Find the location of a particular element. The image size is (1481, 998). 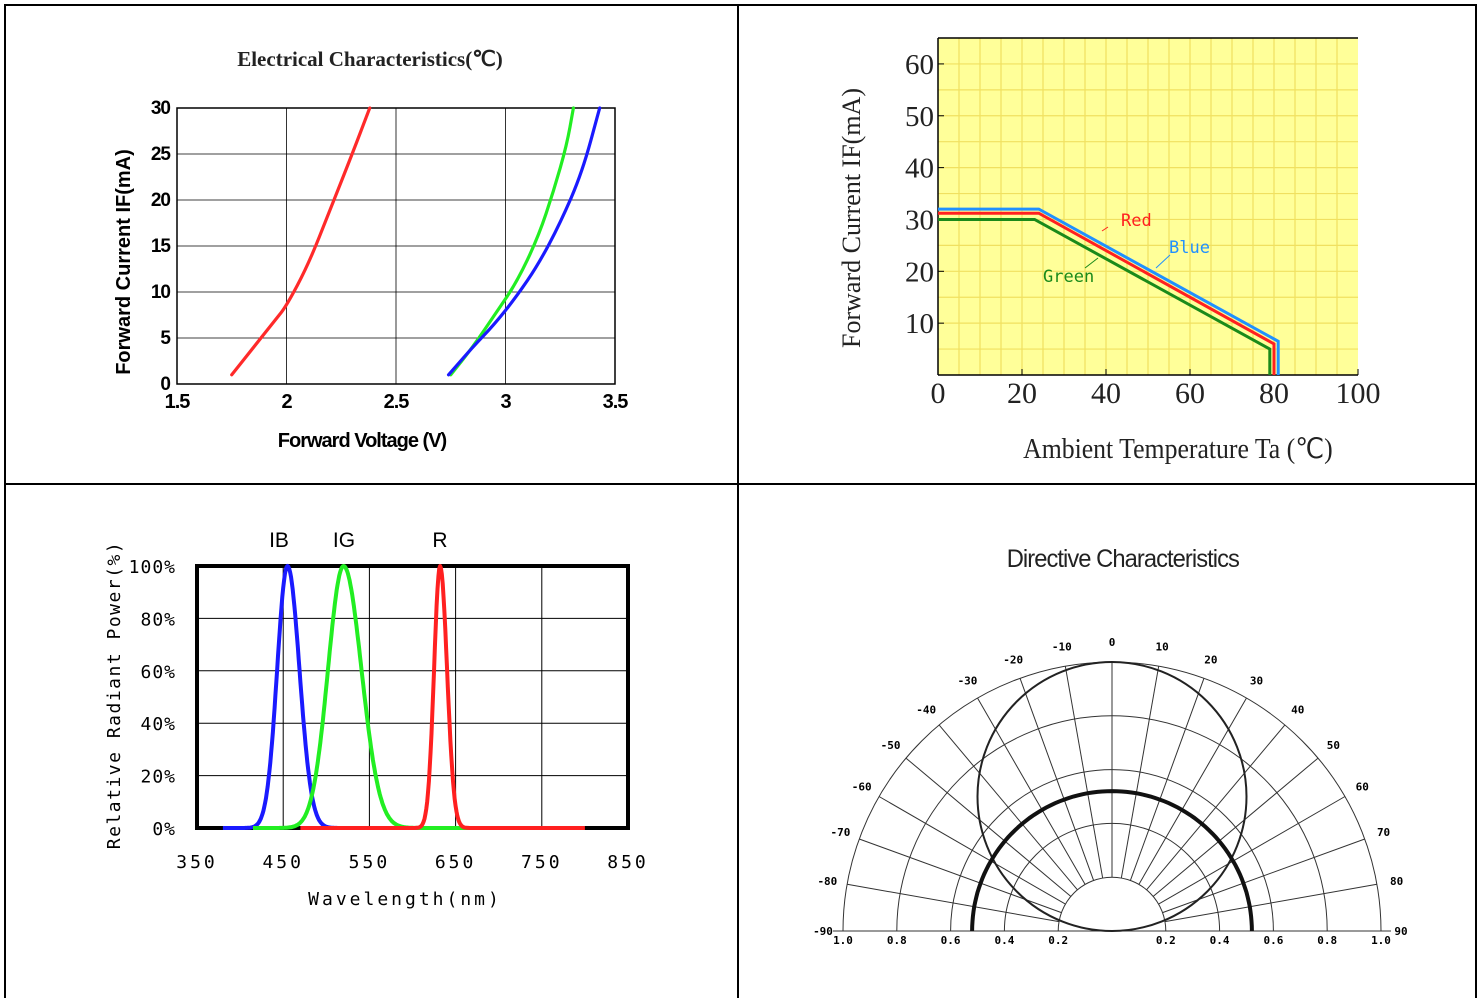

x-tick-label: 3 is located at coordinates (505, 402).